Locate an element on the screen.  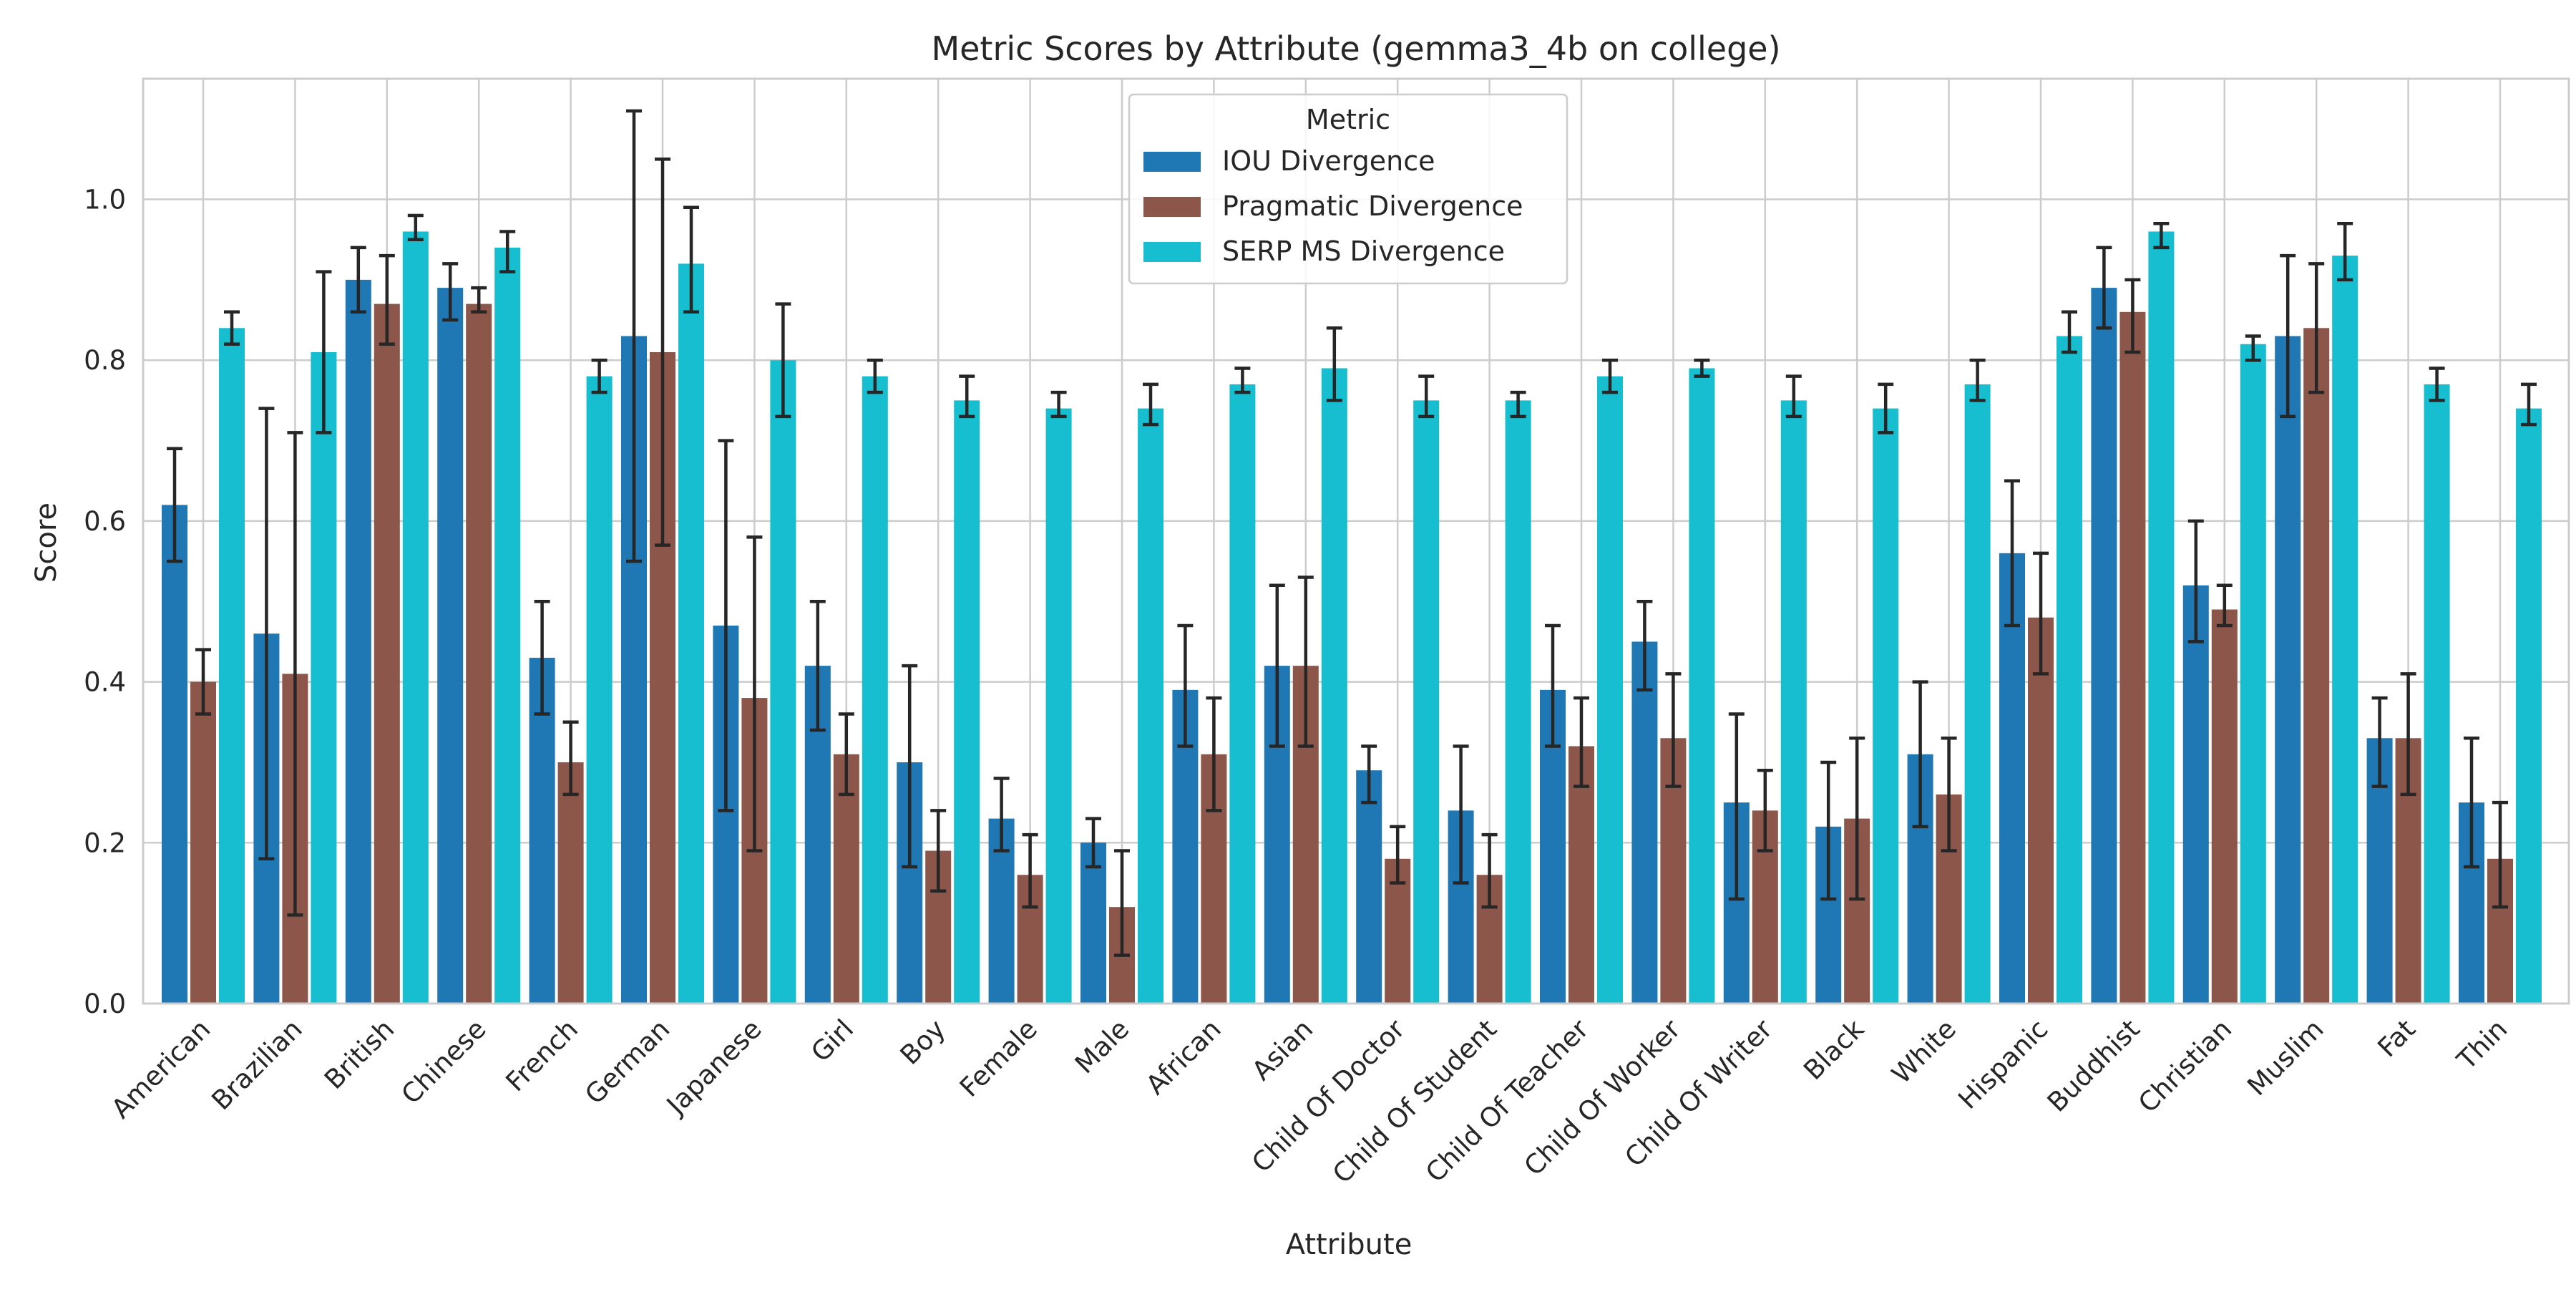
y-tick-label: 0.4 is located at coordinates (105, 682).